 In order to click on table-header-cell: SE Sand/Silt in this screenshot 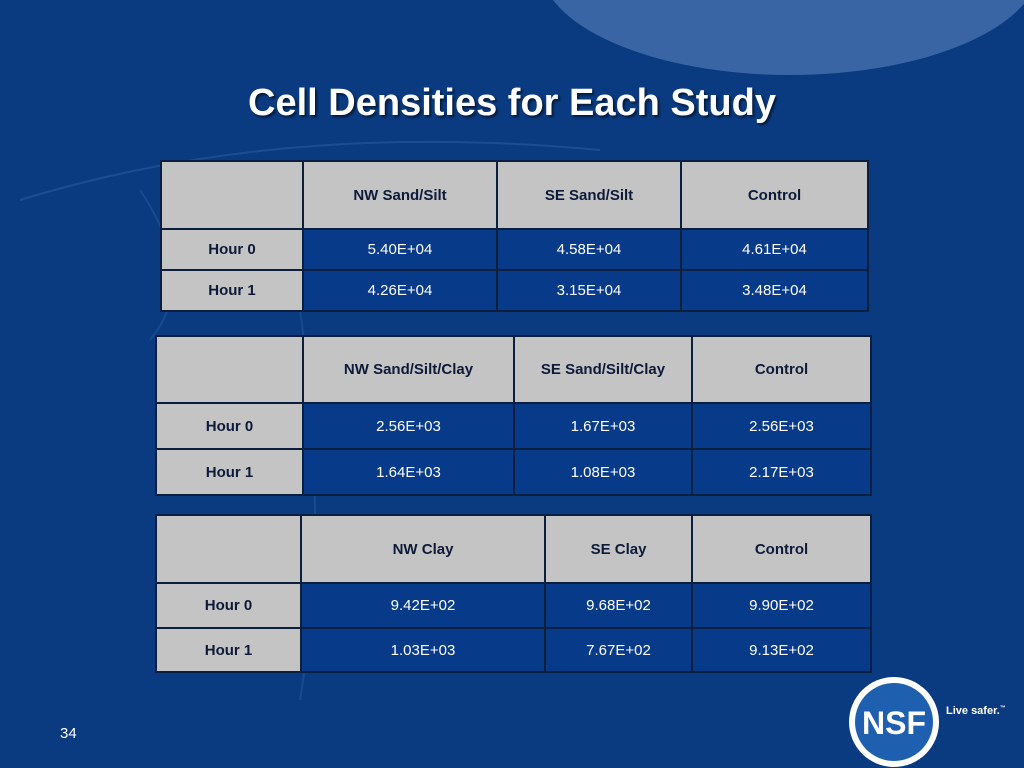, I will do `click(589, 195)`.